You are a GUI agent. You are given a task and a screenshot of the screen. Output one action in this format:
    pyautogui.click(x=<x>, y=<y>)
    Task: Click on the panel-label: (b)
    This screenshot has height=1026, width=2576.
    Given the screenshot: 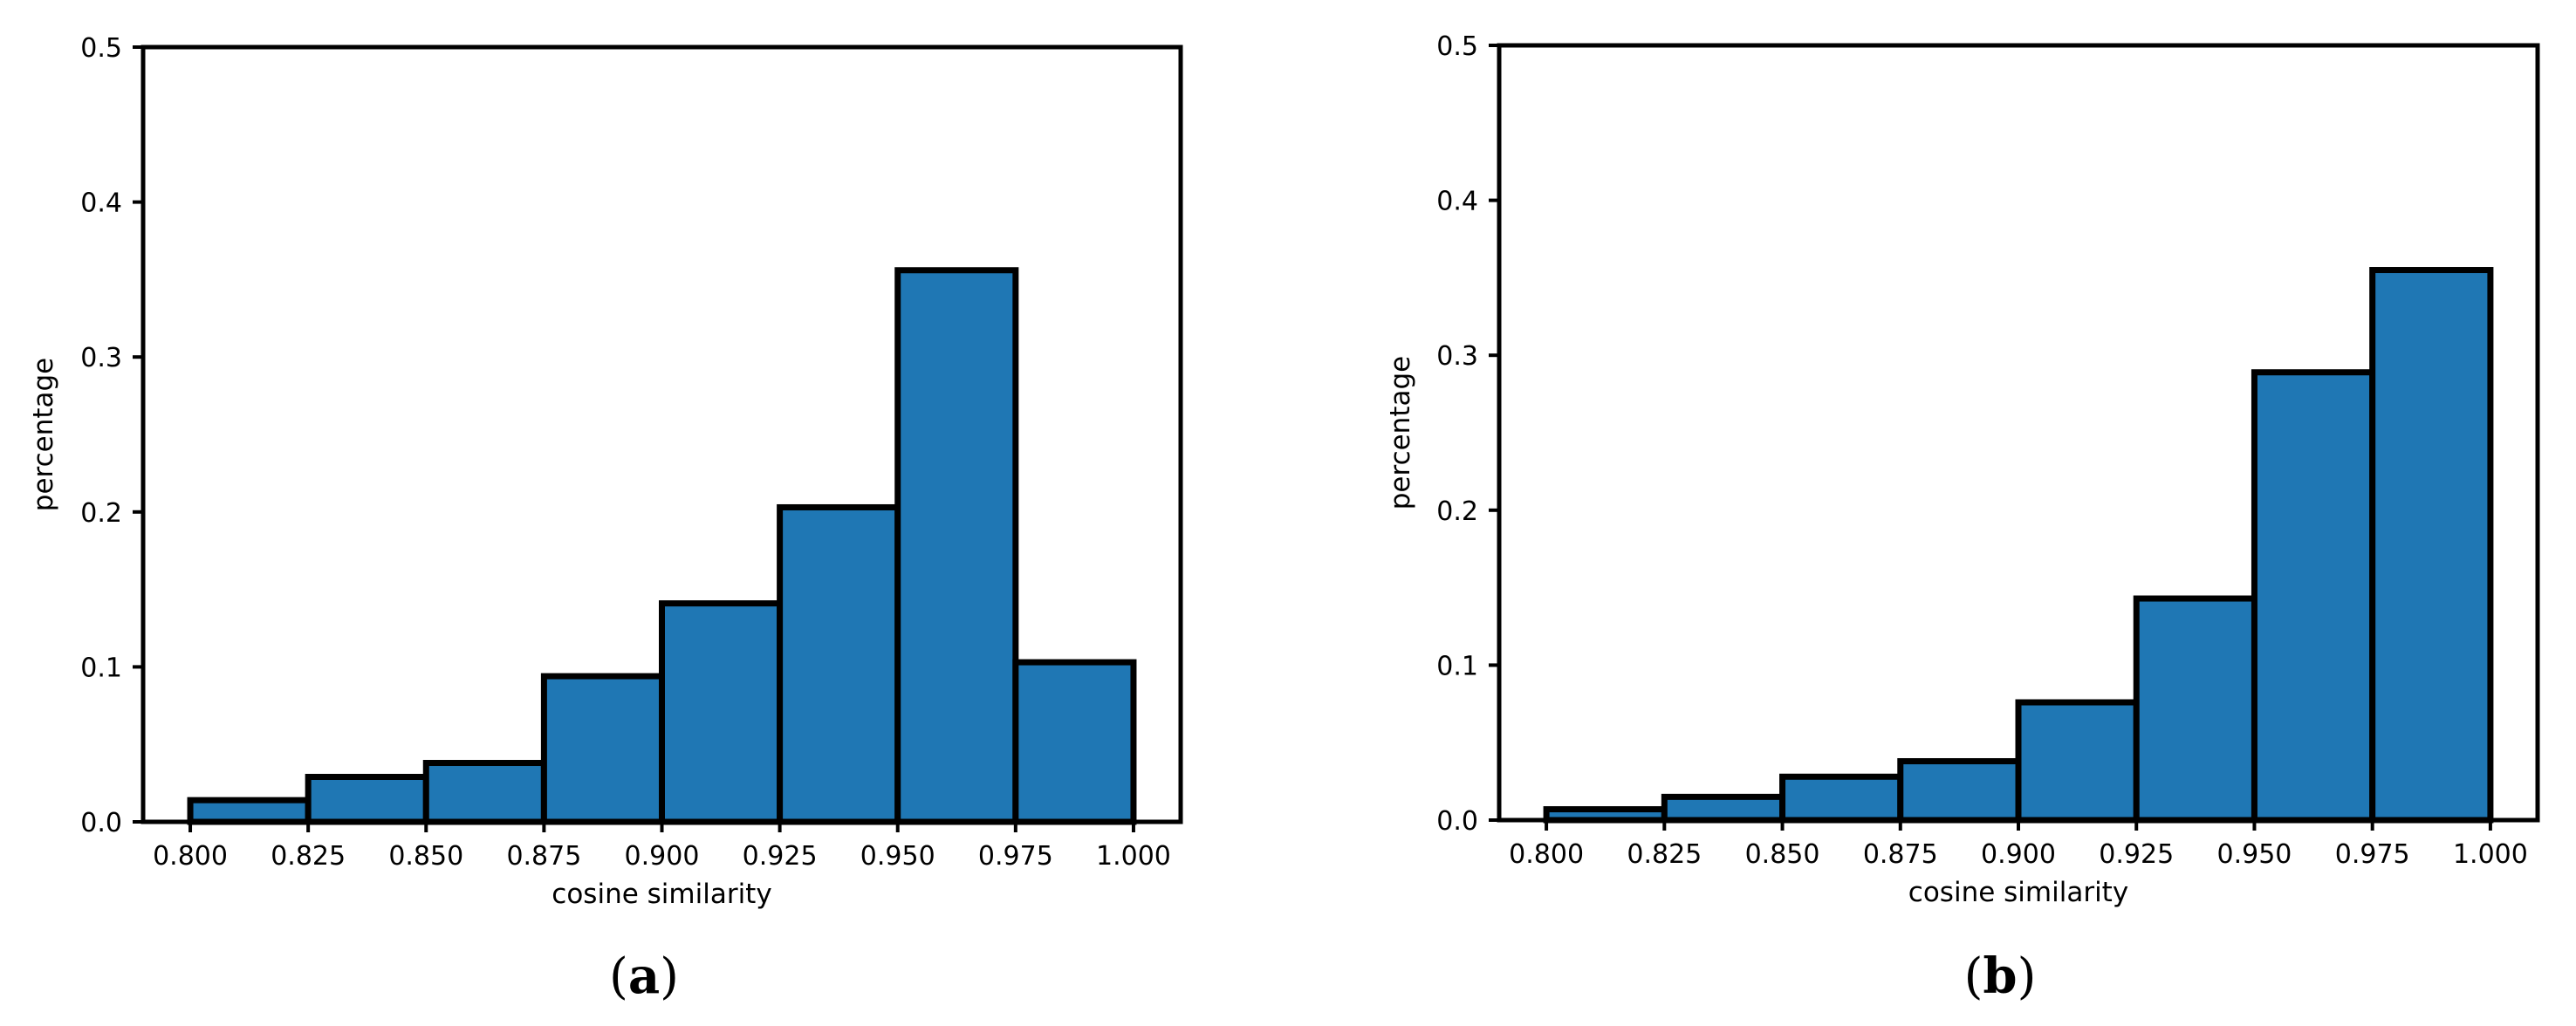 What is the action you would take?
    pyautogui.click(x=2000, y=976)
    